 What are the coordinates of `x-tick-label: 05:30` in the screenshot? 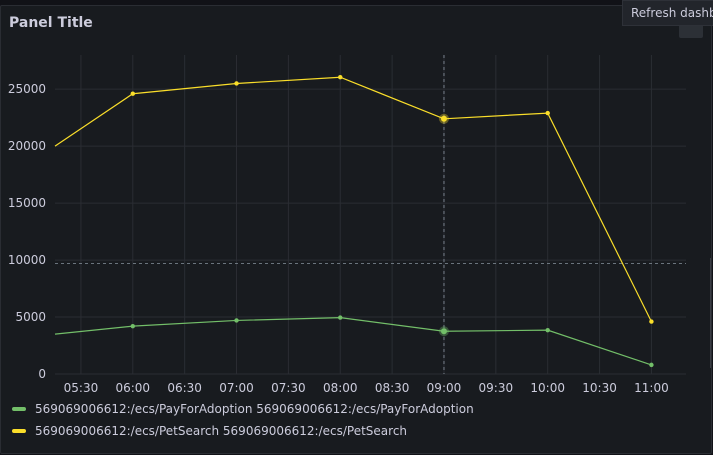 It's located at (81, 388).